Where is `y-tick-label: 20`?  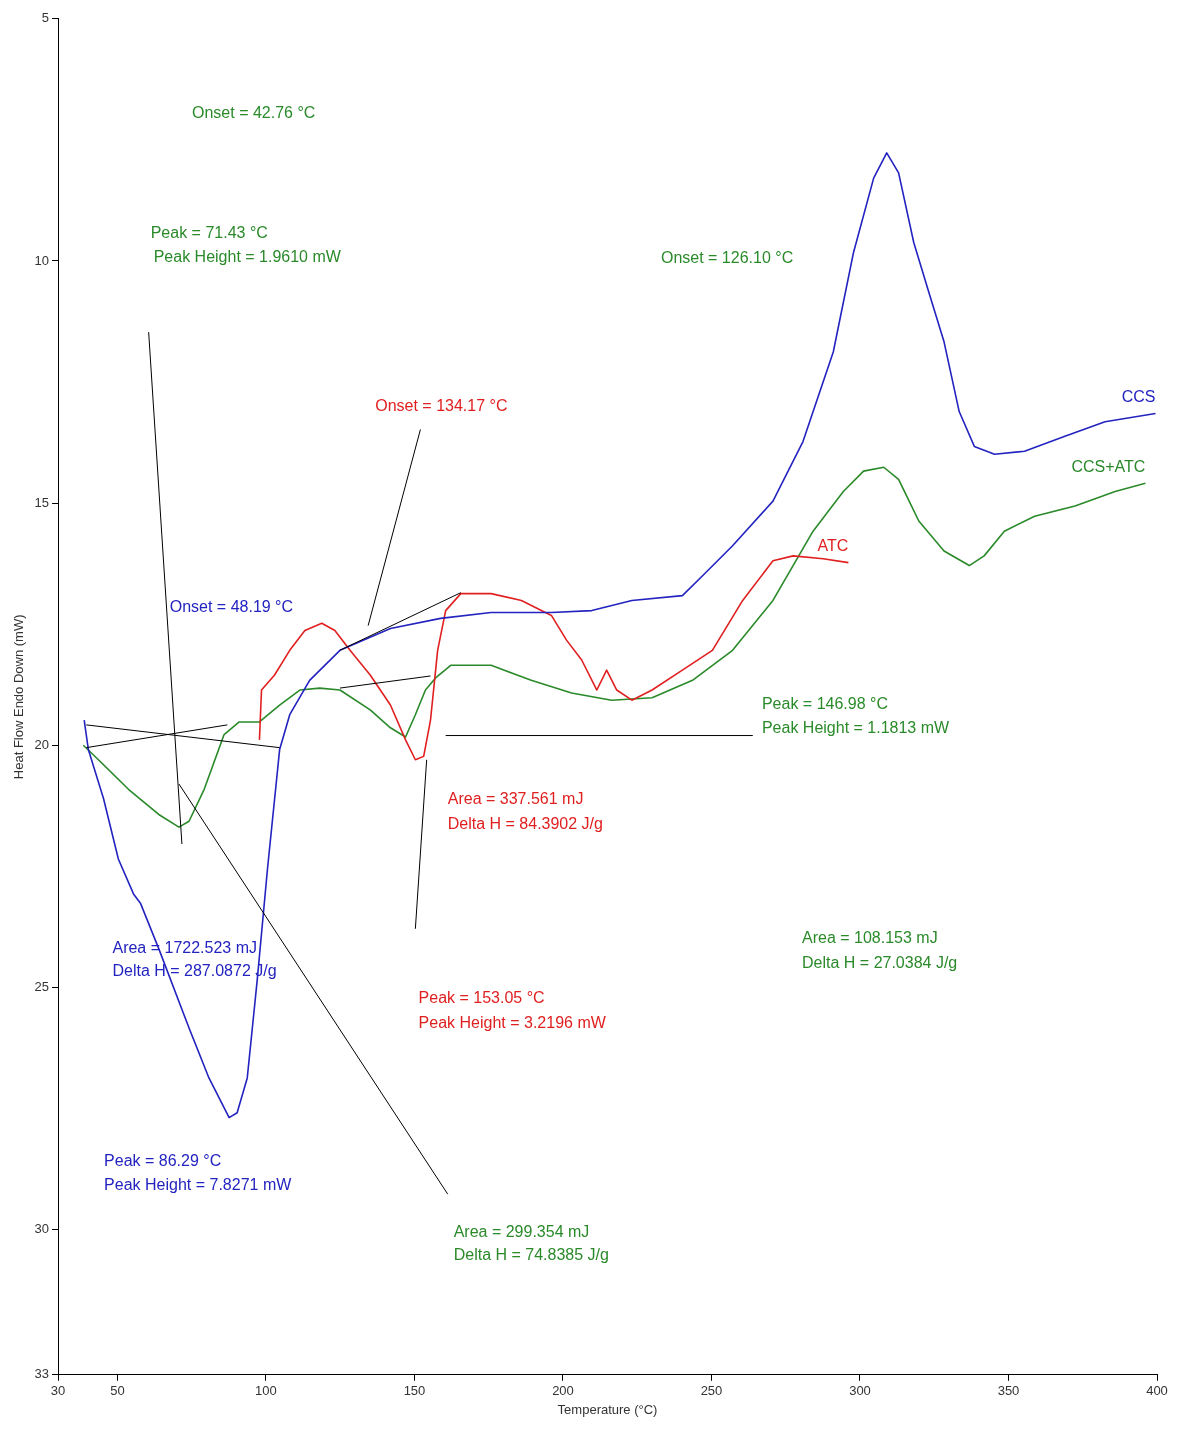 y-tick-label: 20 is located at coordinates (42, 744).